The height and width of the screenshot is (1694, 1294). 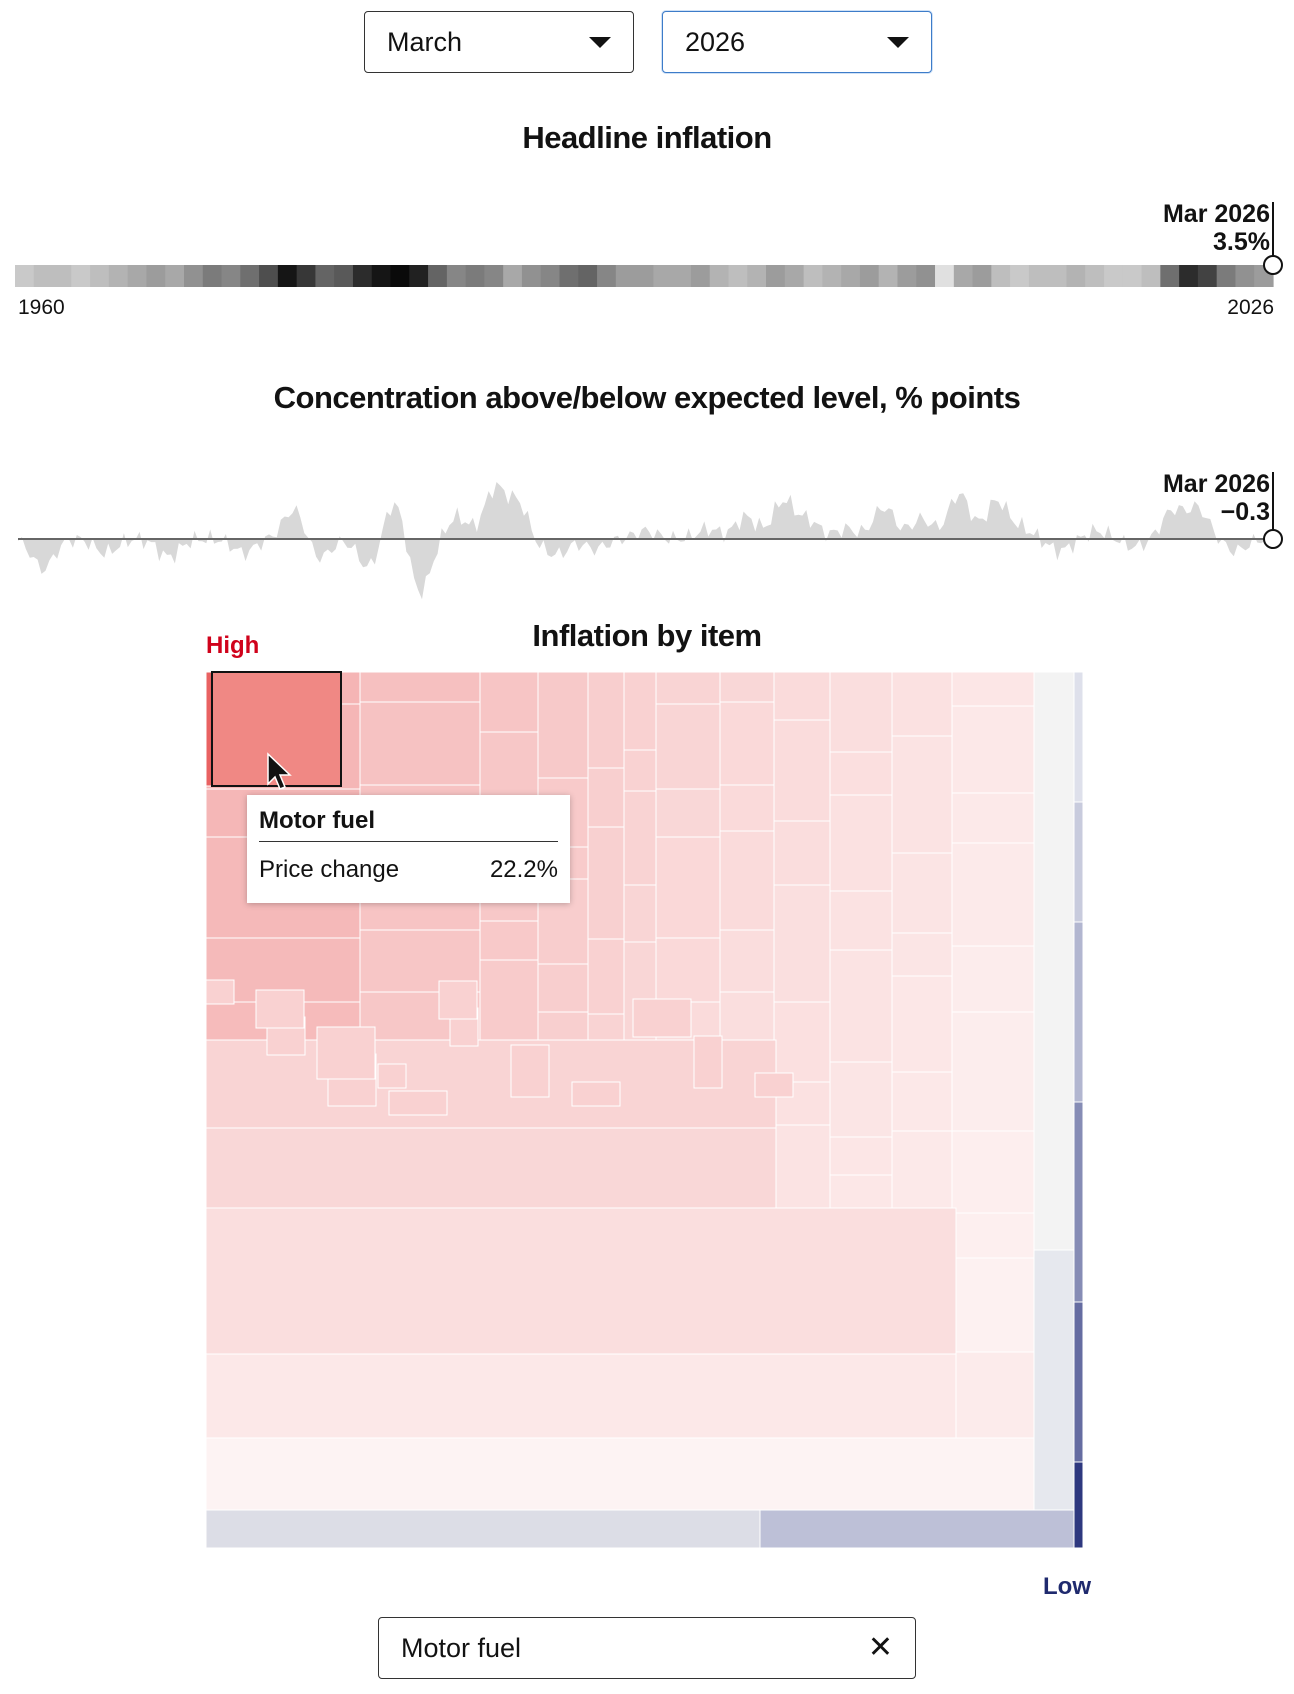 I want to click on close-icon: ✕, so click(x=880, y=1647).